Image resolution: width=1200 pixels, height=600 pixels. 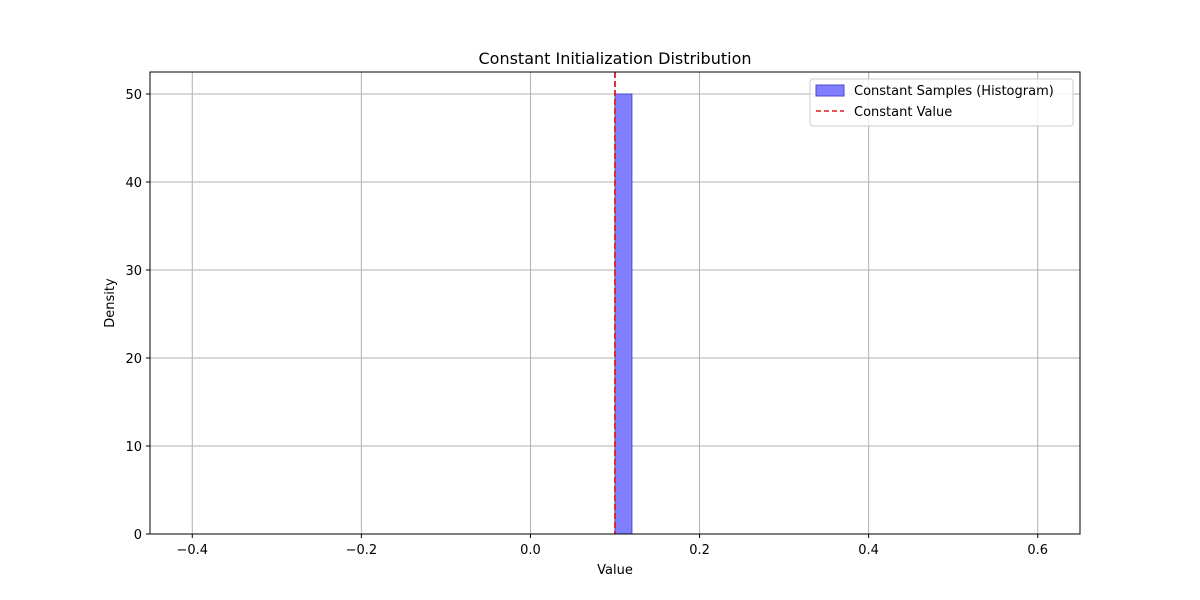 I want to click on histogram-bar, so click(x=623, y=314).